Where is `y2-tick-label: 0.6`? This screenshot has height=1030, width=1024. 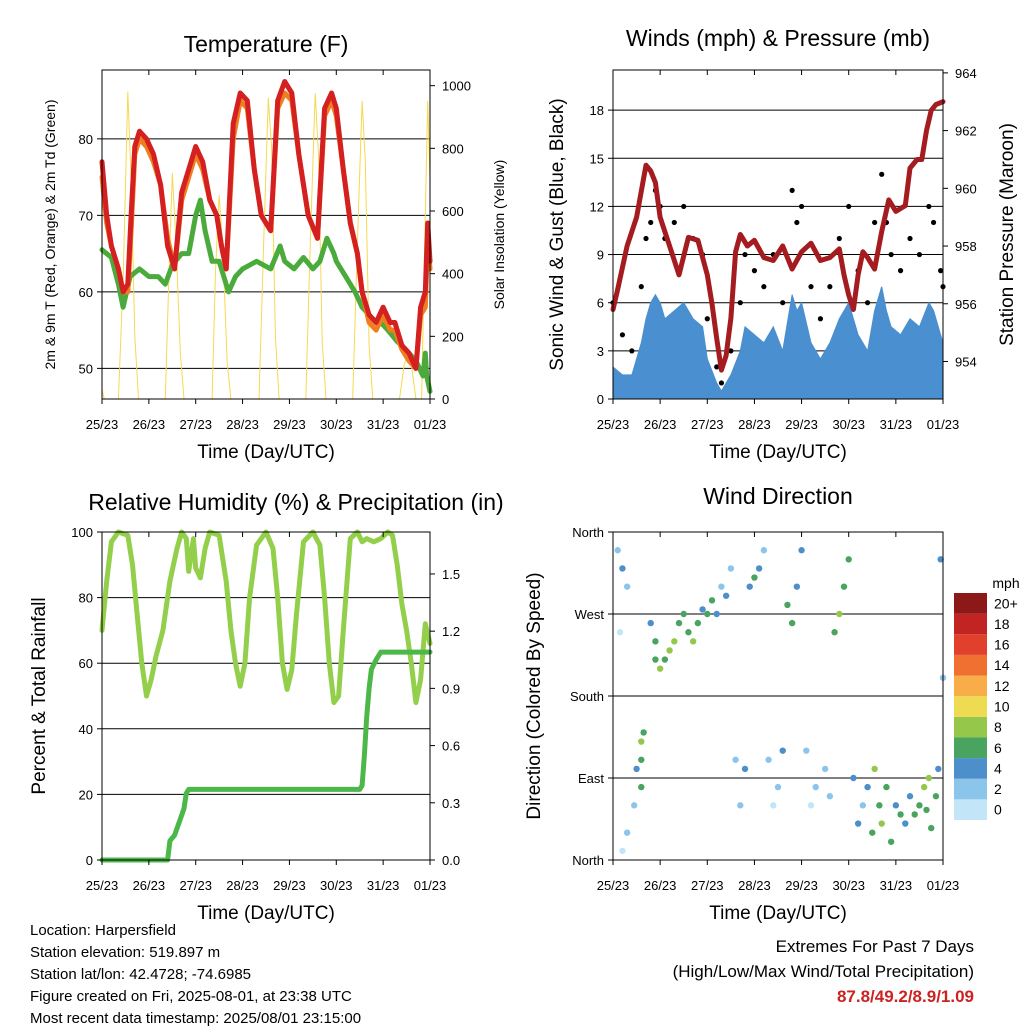 y2-tick-label: 0.6 is located at coordinates (451, 746).